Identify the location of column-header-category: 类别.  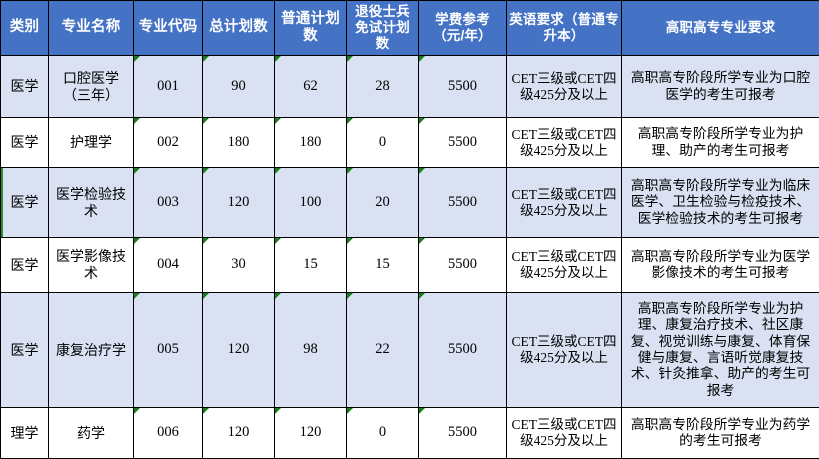
(25, 28).